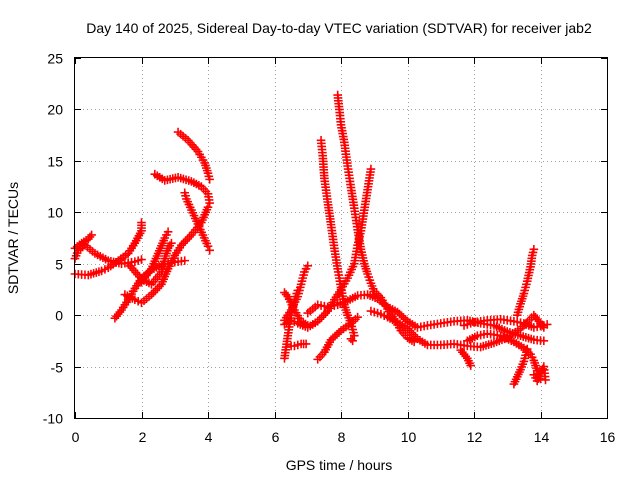  What do you see at coordinates (55, 110) in the screenshot?
I see `y-tick-label: 20` at bounding box center [55, 110].